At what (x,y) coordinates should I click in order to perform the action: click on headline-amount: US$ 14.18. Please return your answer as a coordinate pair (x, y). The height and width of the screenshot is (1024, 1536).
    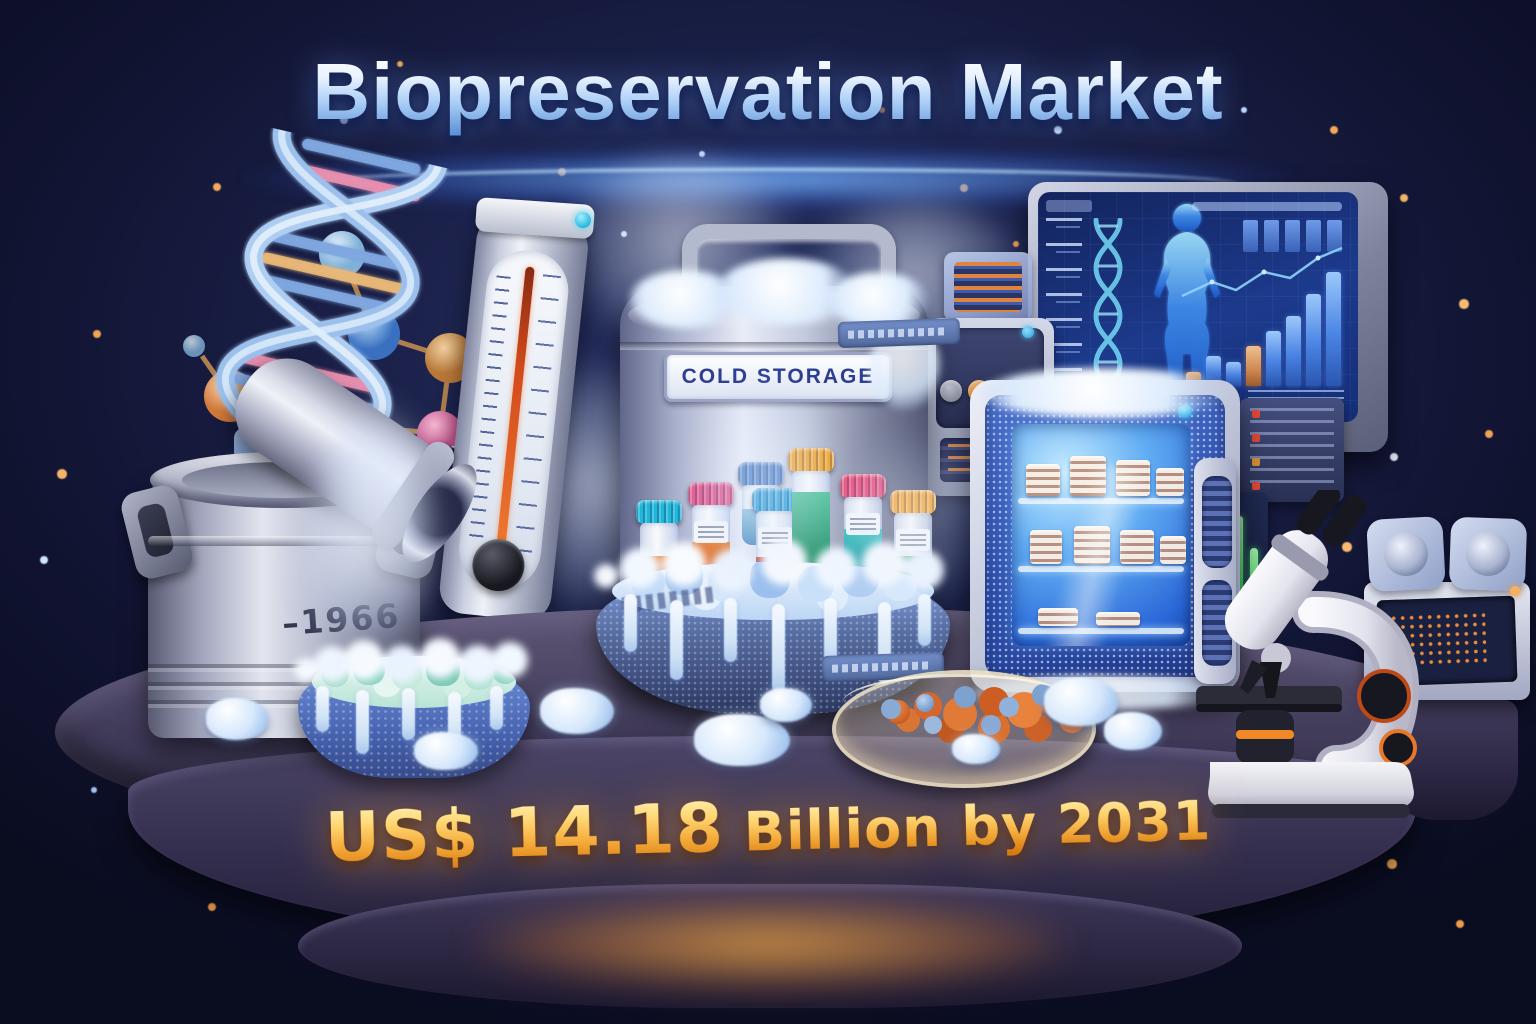
    Looking at the image, I should click on (524, 833).